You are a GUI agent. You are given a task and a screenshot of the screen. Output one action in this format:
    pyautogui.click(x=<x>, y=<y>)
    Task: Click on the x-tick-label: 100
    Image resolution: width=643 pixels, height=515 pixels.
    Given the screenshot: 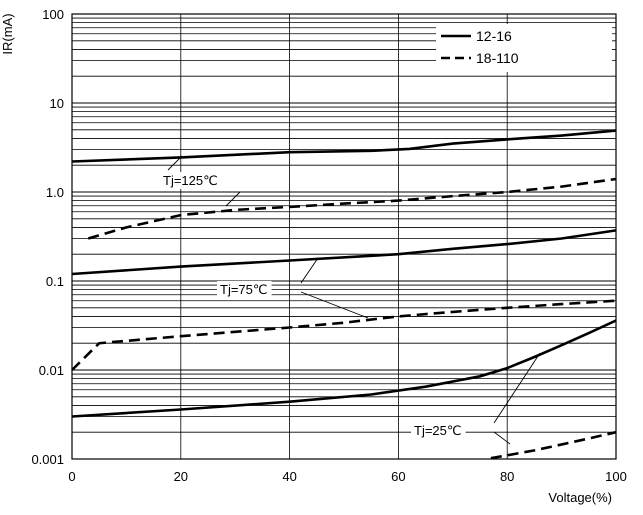 What is the action you would take?
    pyautogui.click(x=616, y=476)
    